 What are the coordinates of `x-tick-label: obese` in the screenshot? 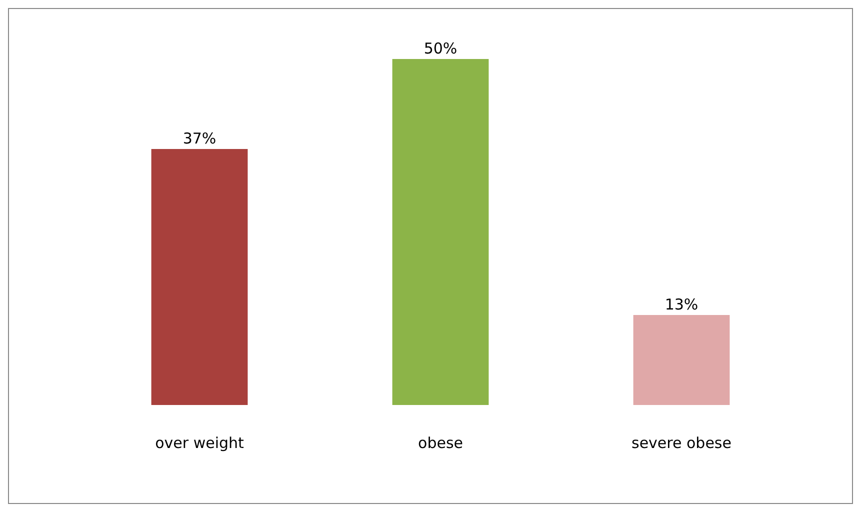 It's located at (440, 443).